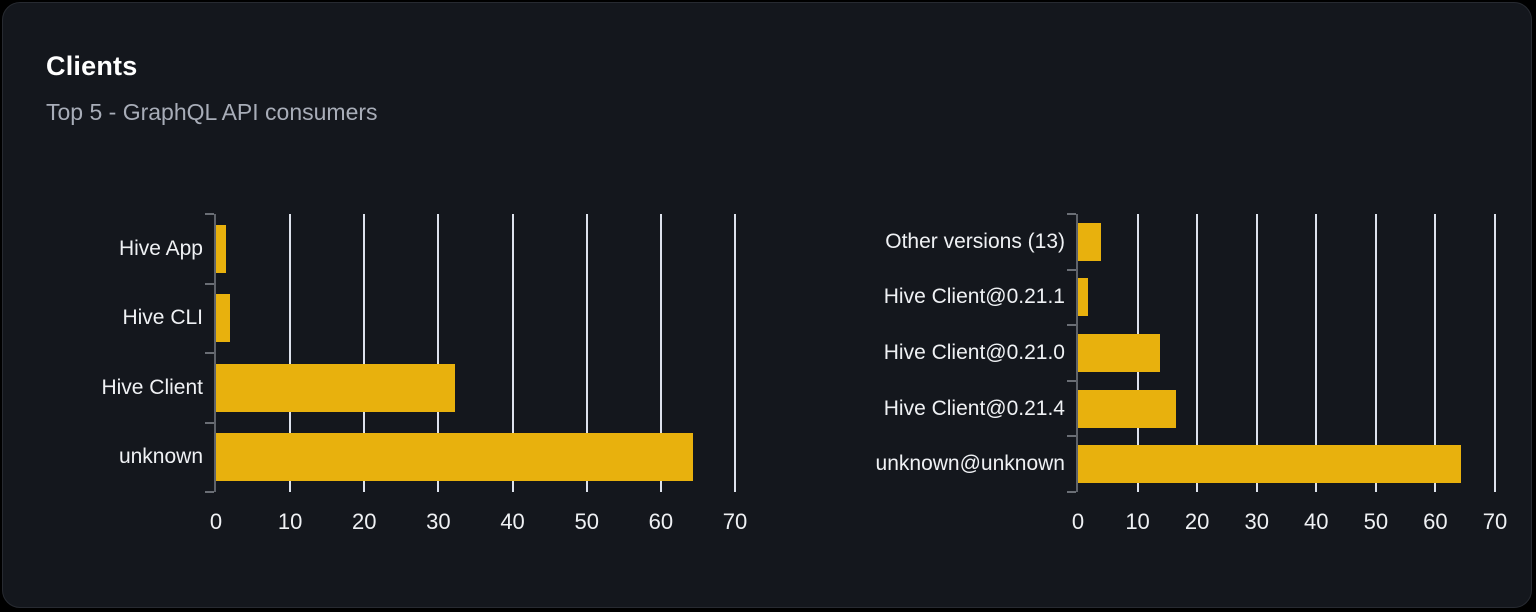 The height and width of the screenshot is (612, 1536). I want to click on category-label-hive-client-0-21-4: Hive Client@0.21.4, so click(974, 408).